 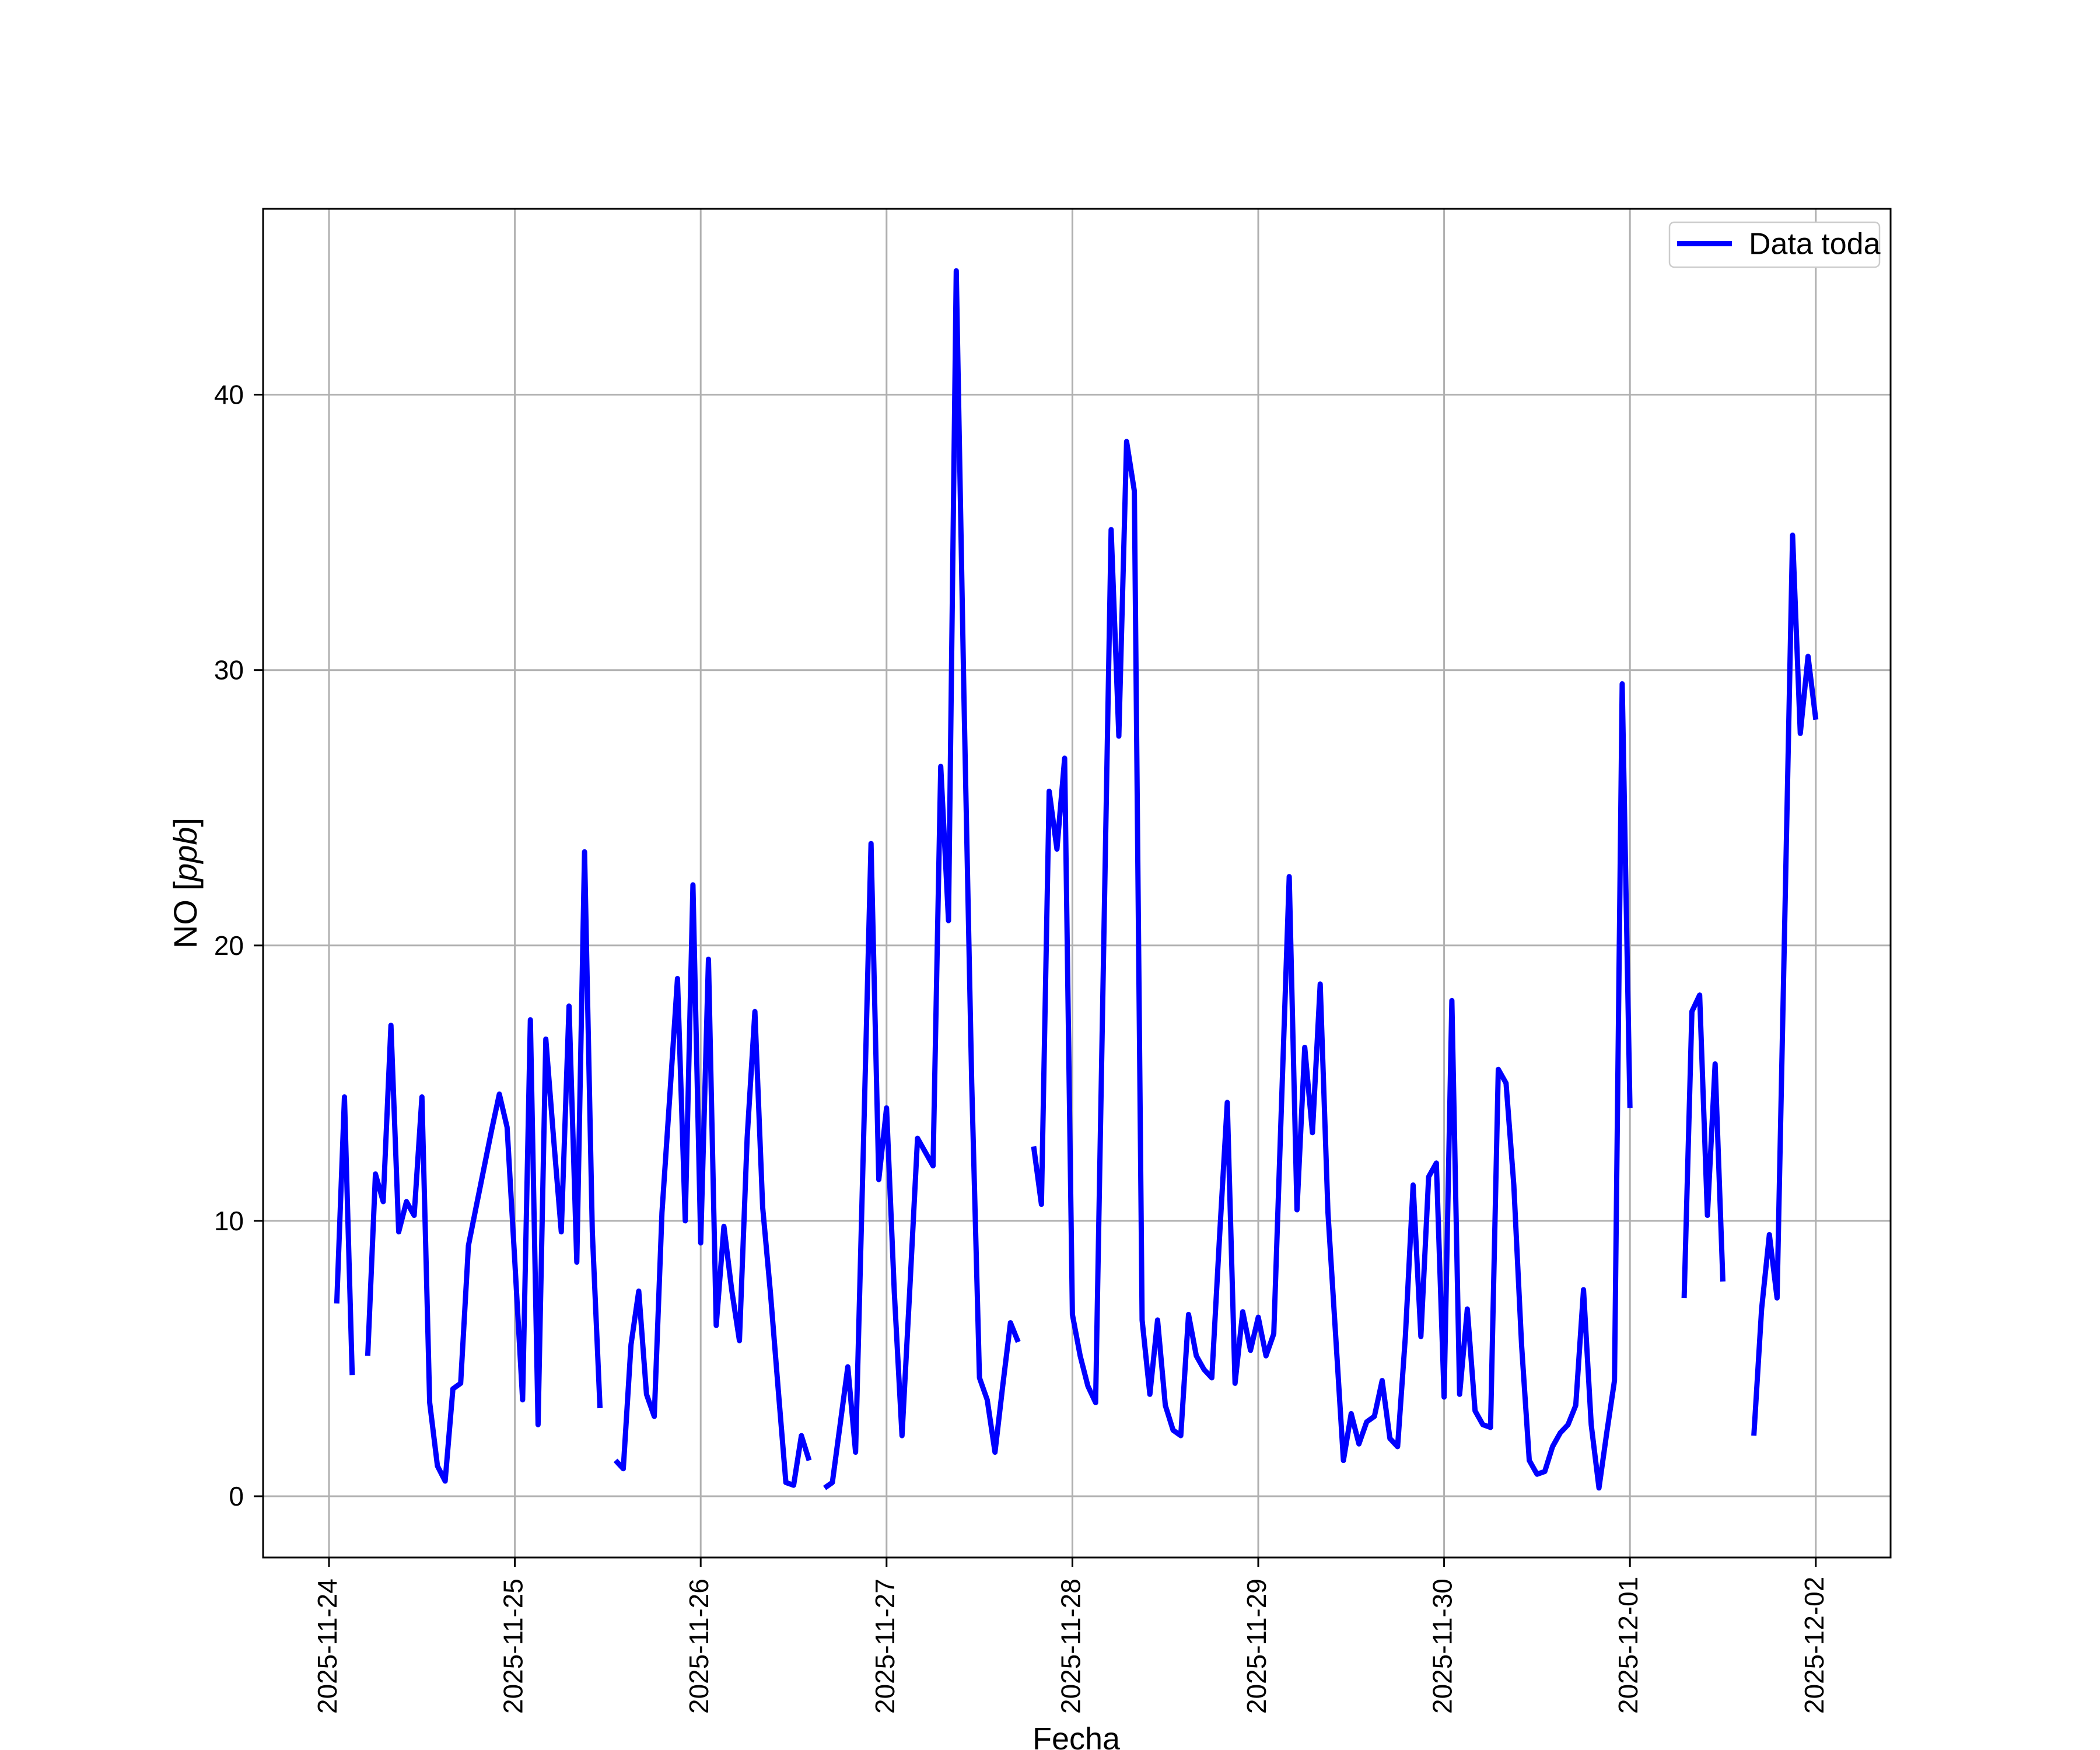 I want to click on svg-text: 10, so click(x=229, y=1221).